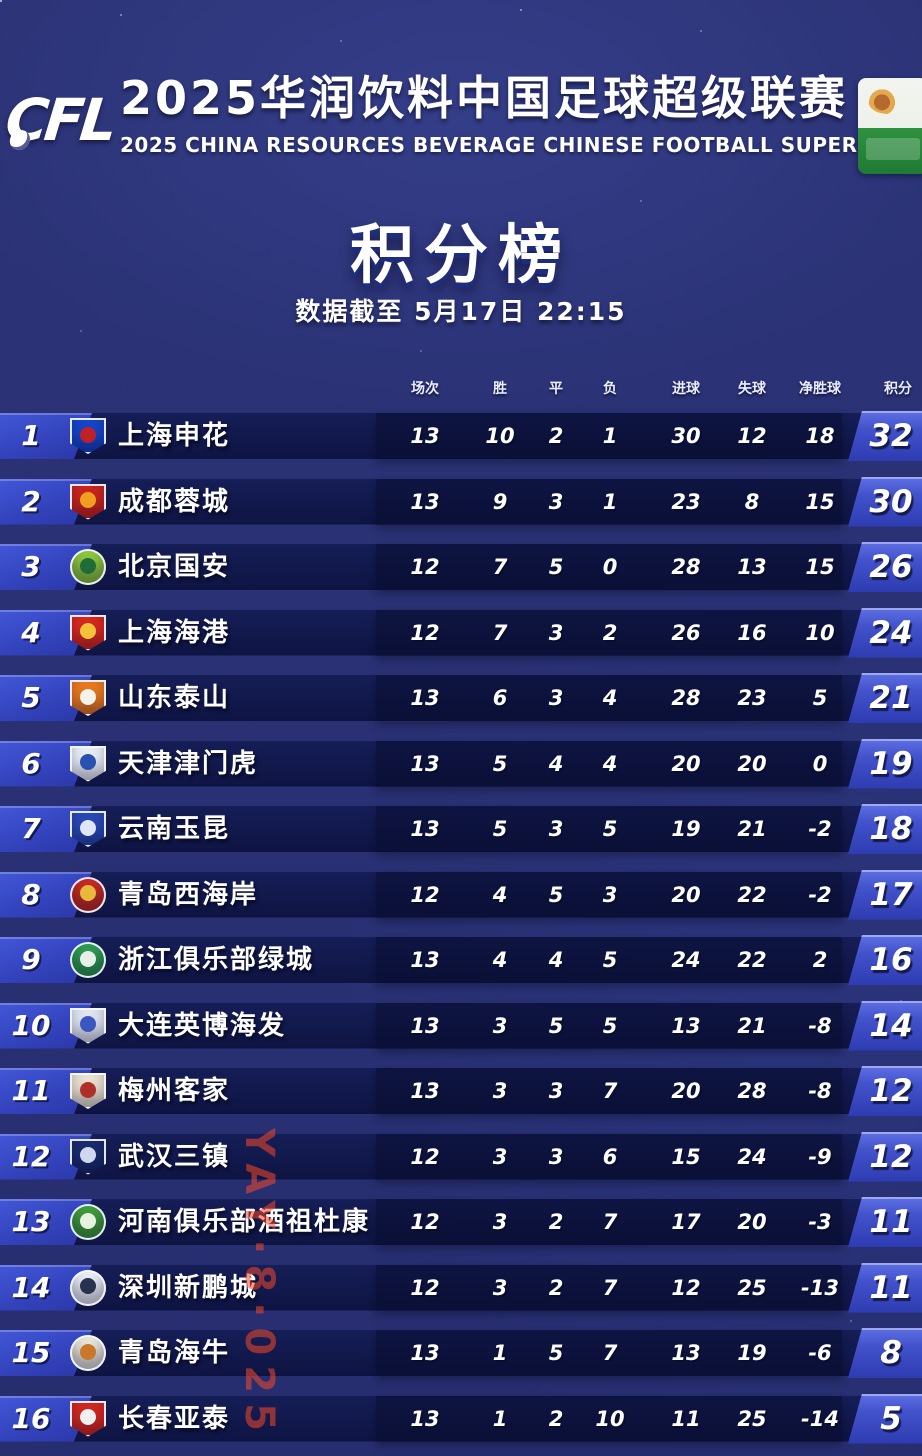 The height and width of the screenshot is (1456, 922). I want to click on points-badge: 16, so click(885, 960).